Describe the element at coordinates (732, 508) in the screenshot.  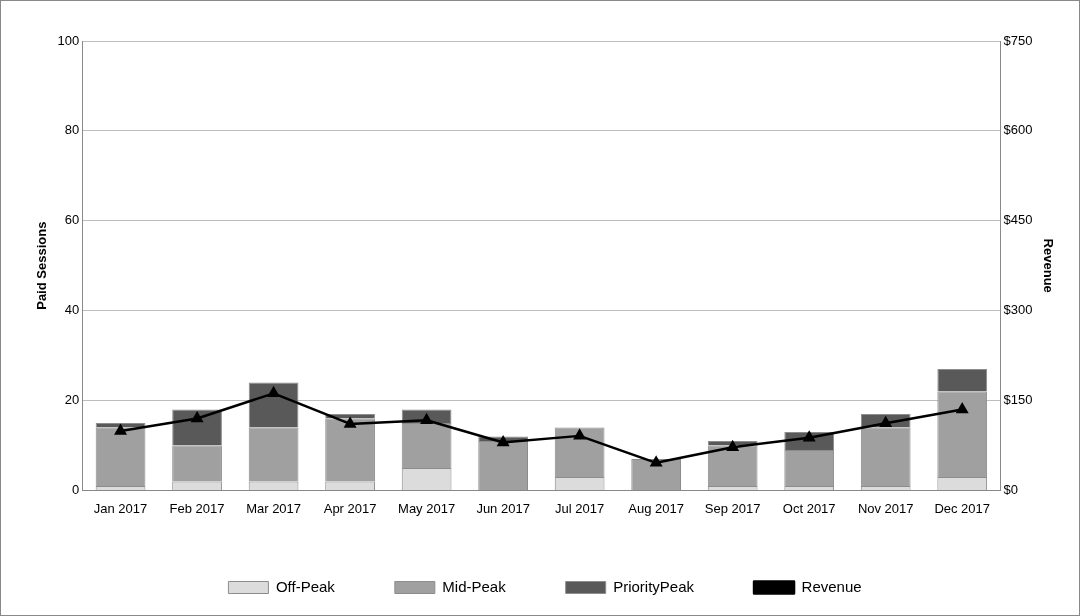
I see `x-tick-label: Sep 2017` at that location.